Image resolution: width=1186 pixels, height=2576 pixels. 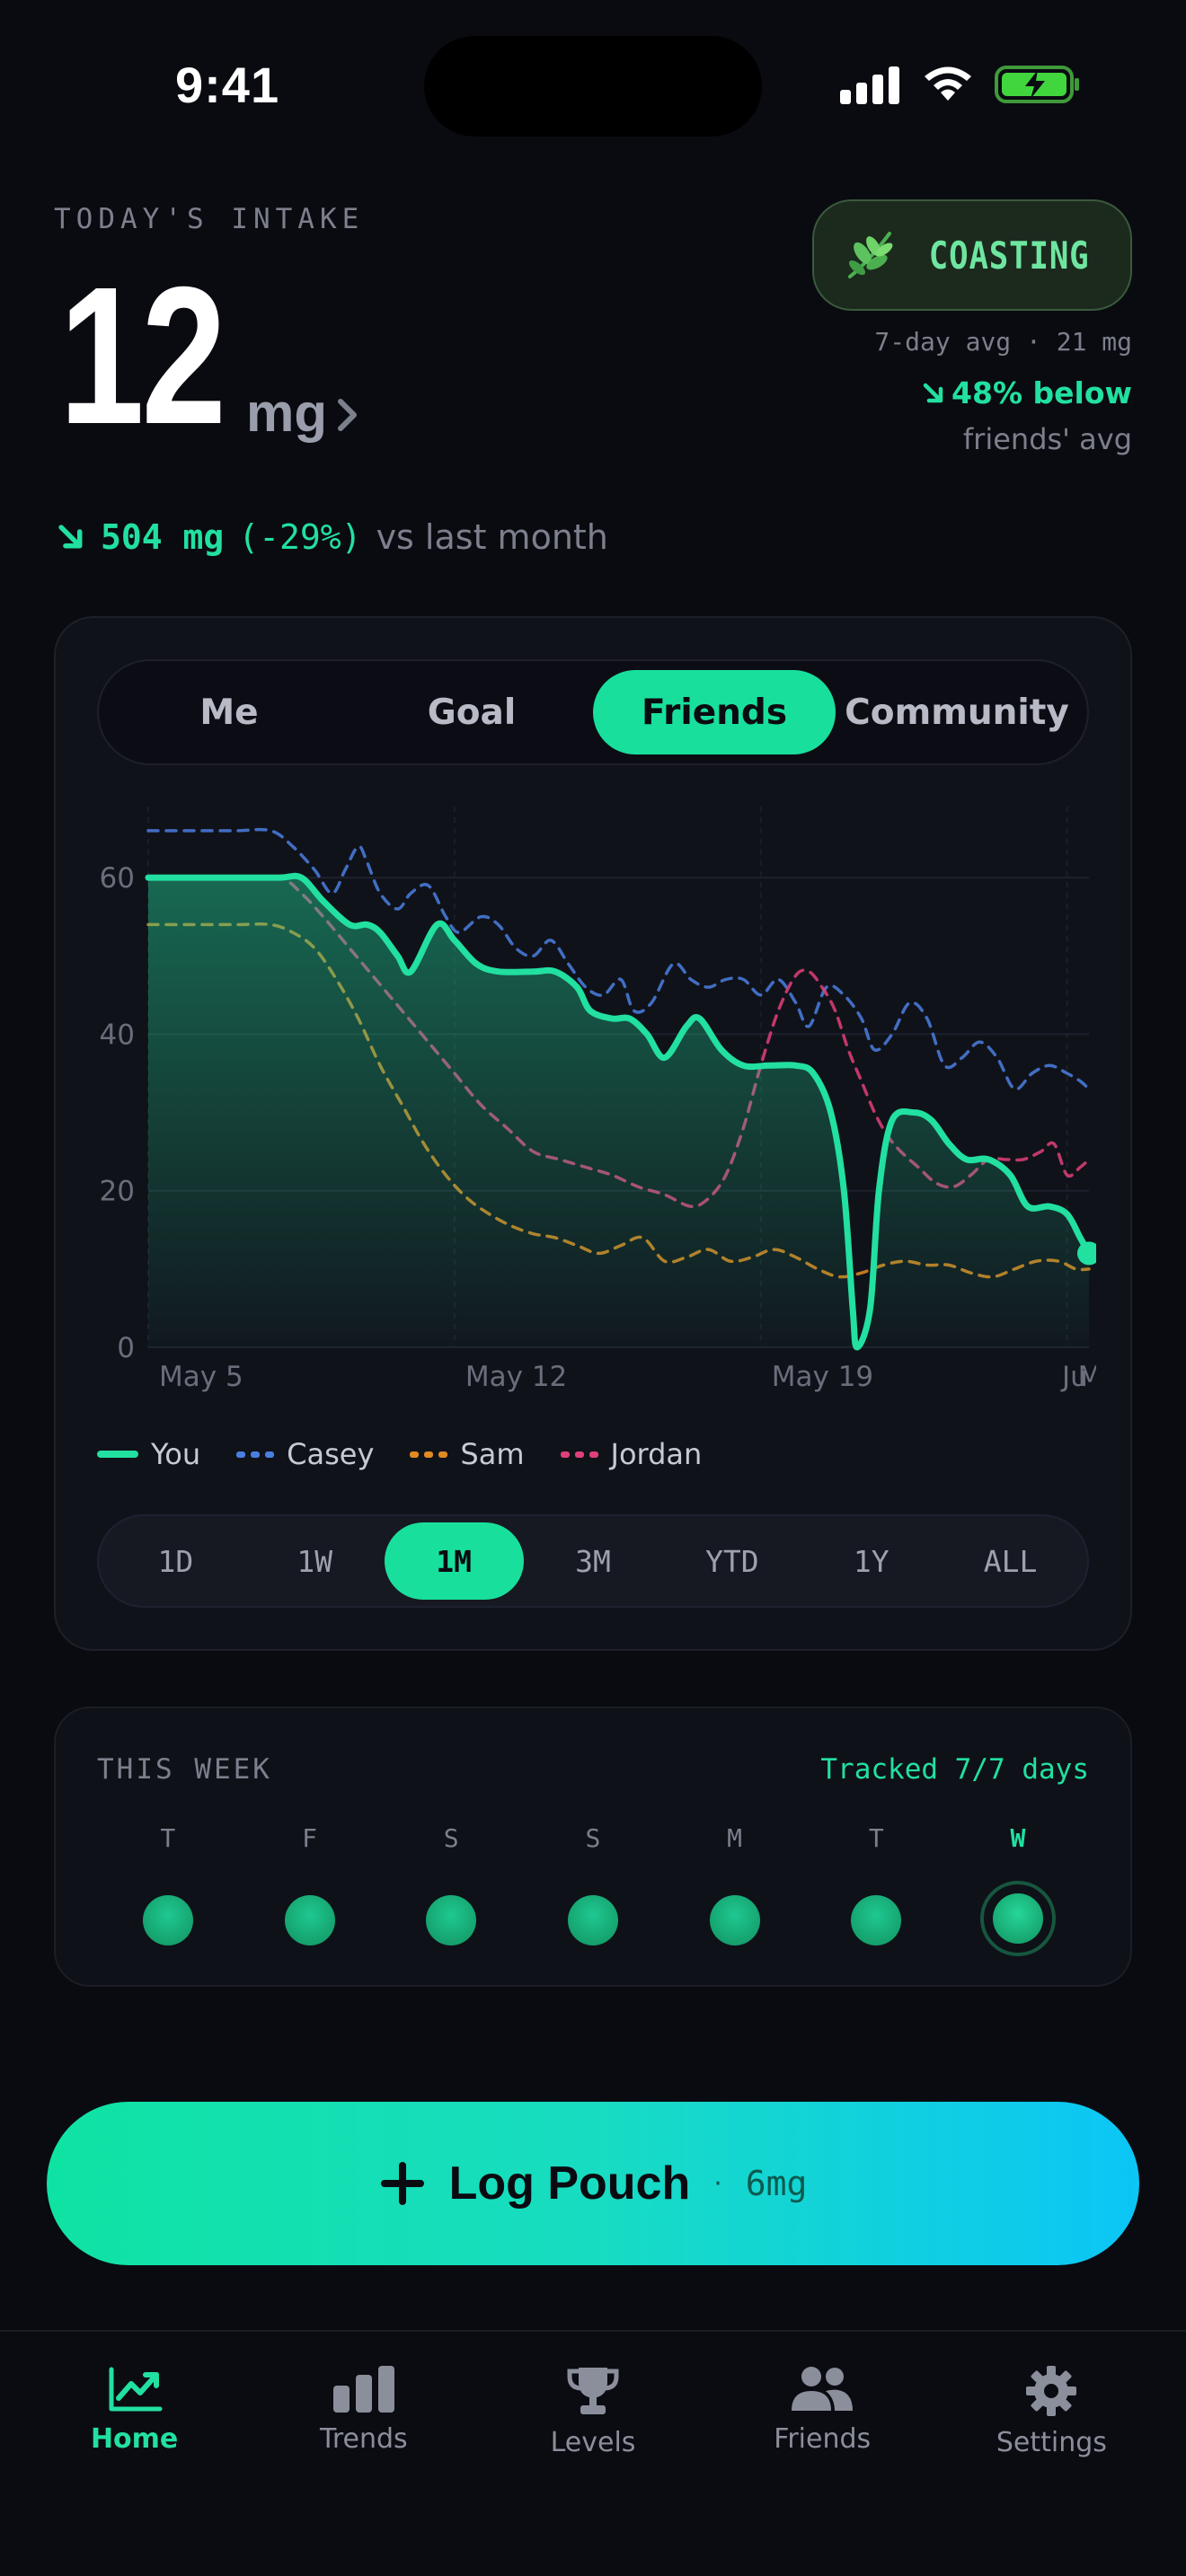 What do you see at coordinates (1086, 1253) in the screenshot?
I see `series-you-endpoint` at bounding box center [1086, 1253].